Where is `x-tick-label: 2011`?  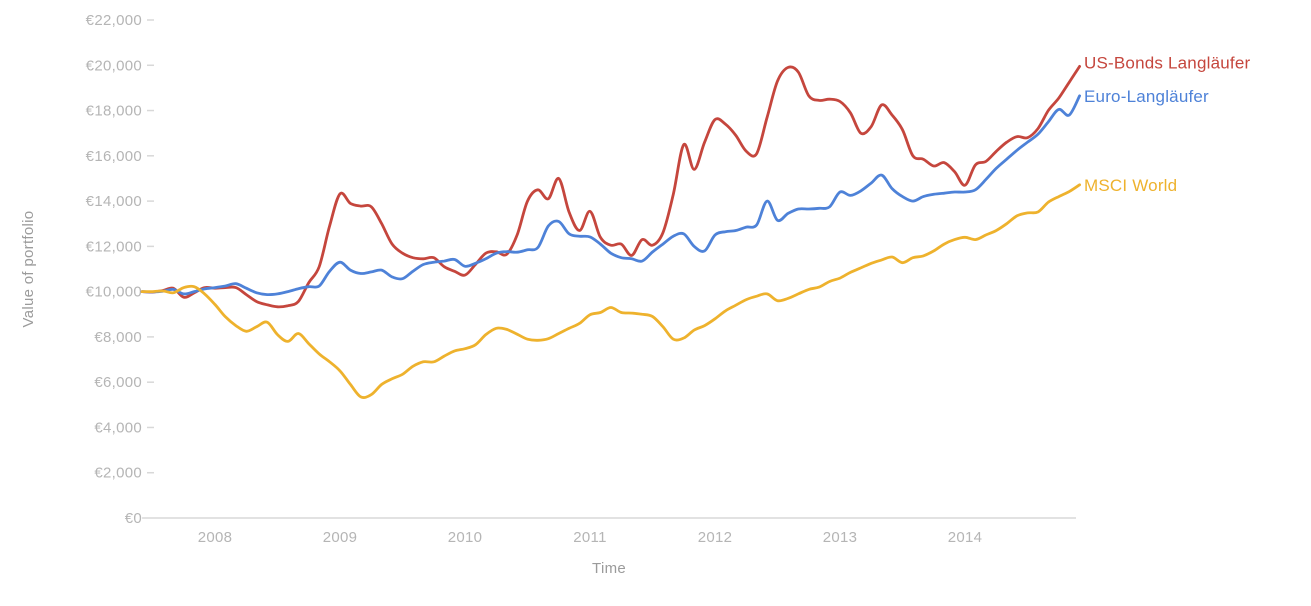 x-tick-label: 2011 is located at coordinates (589, 537).